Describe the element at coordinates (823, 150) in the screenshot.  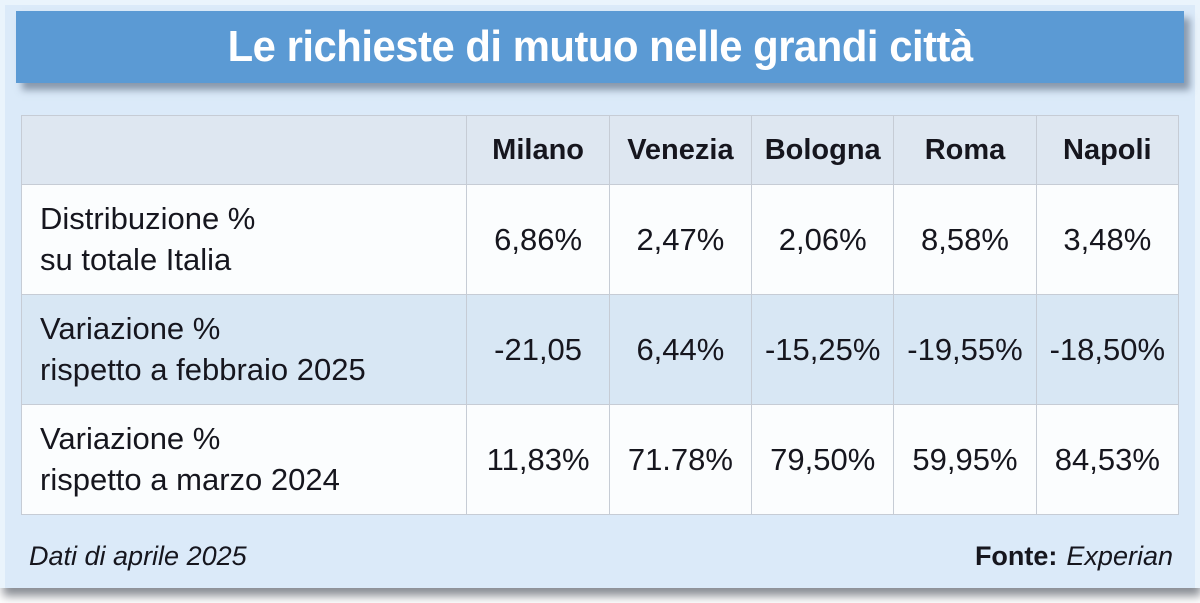
I see `column-header-bologna: Bologna` at that location.